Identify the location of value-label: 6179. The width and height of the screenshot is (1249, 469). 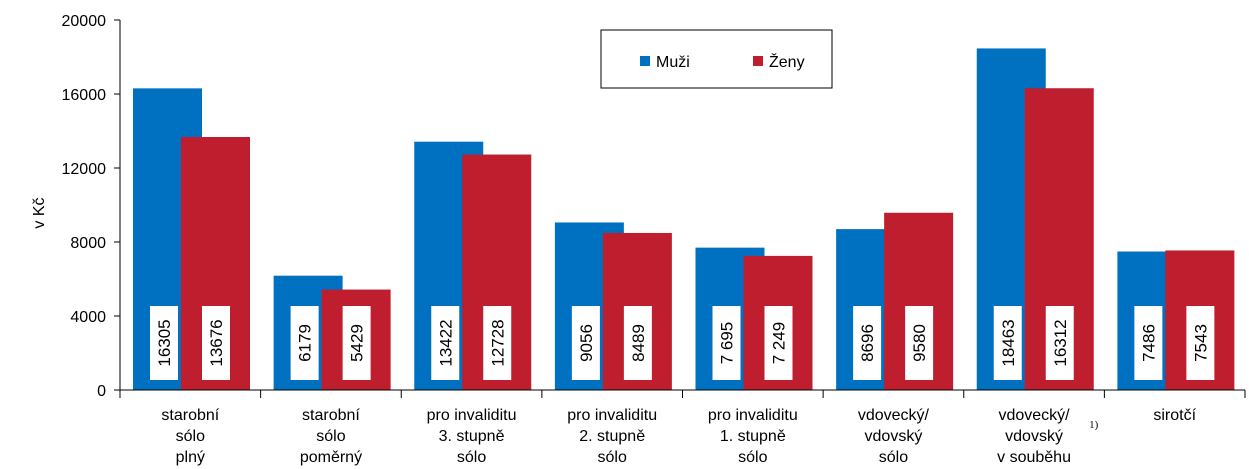
(305, 343).